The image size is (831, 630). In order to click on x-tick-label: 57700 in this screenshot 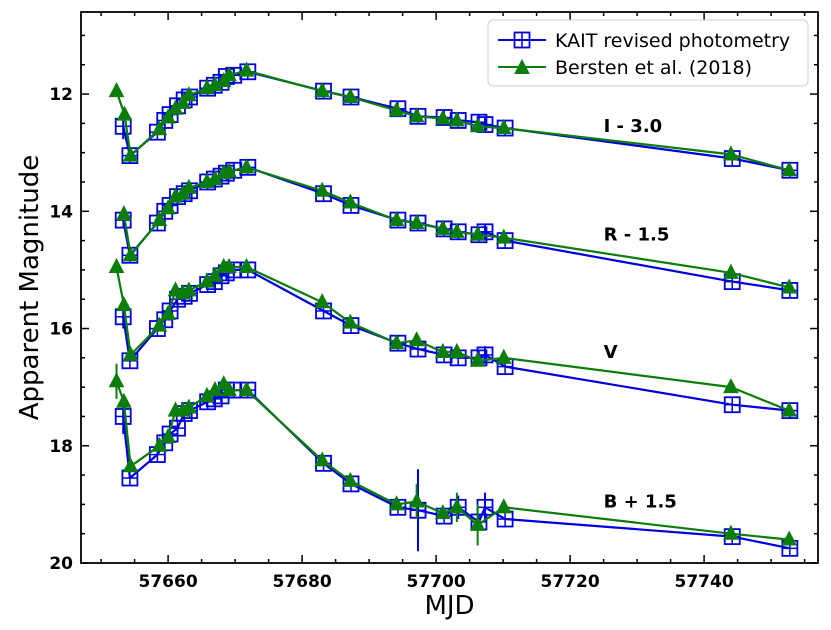, I will do `click(436, 582)`.